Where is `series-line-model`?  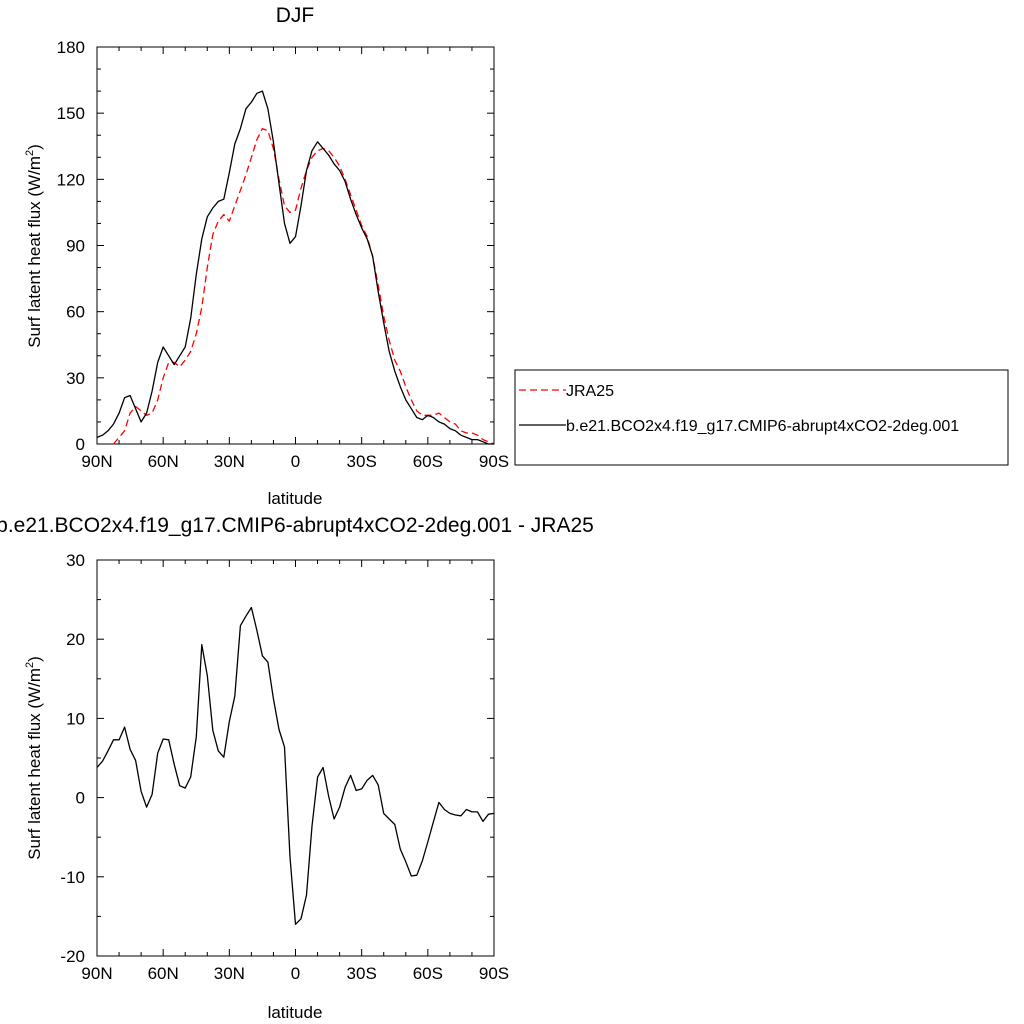
series-line-model is located at coordinates (295, 267).